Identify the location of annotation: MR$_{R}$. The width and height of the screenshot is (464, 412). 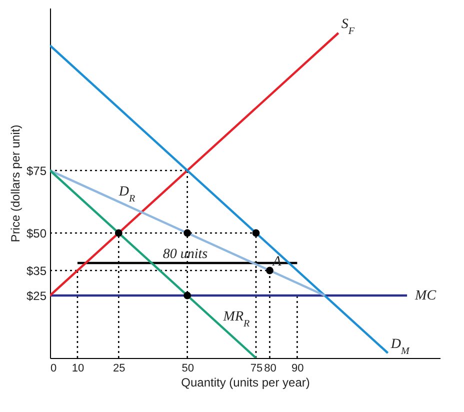
(236, 319).